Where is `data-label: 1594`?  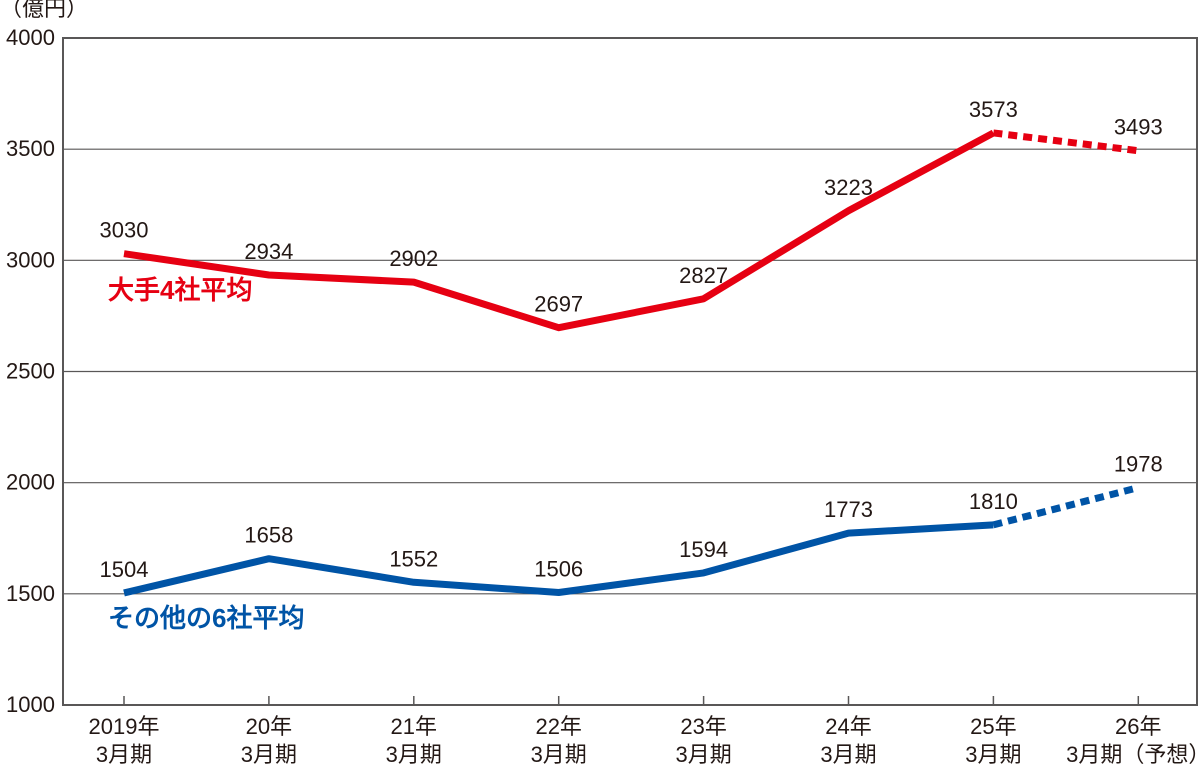
data-label: 1594 is located at coordinates (703, 549).